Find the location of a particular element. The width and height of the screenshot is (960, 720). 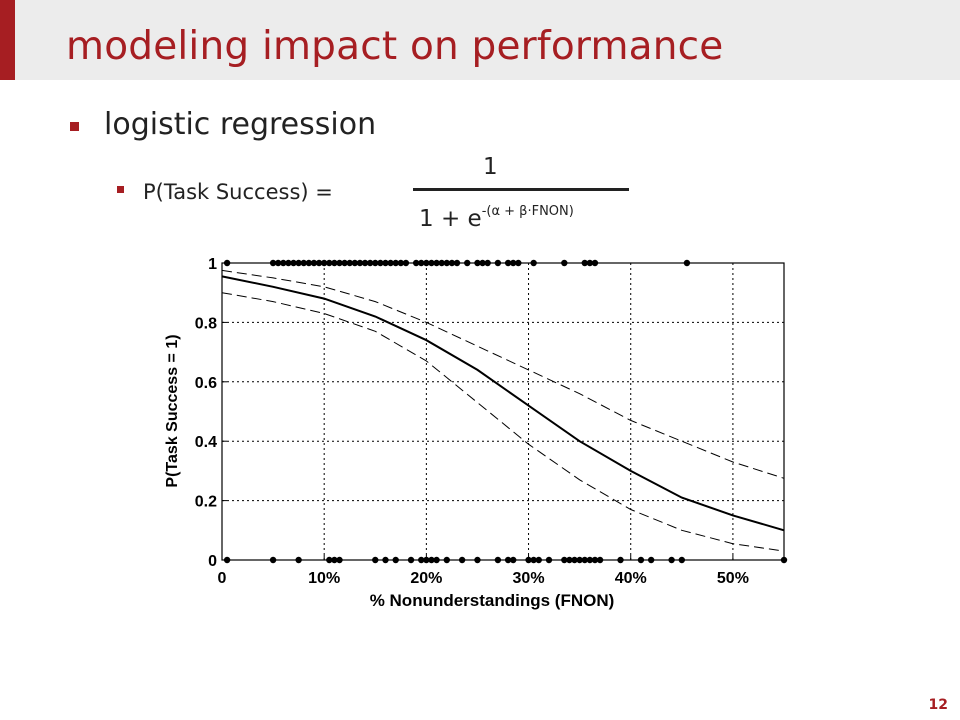

sub-bullet-marker is located at coordinates (120, 189).